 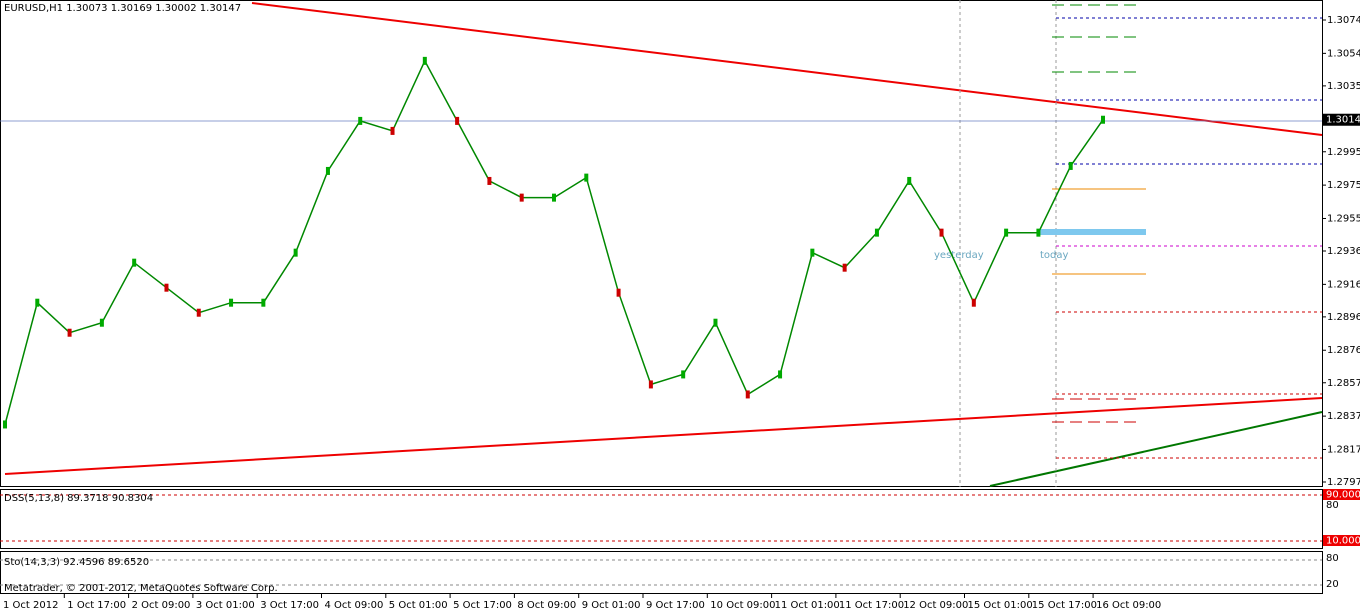 I want to click on time-label: 11 Oct 01:00, so click(x=807, y=605).